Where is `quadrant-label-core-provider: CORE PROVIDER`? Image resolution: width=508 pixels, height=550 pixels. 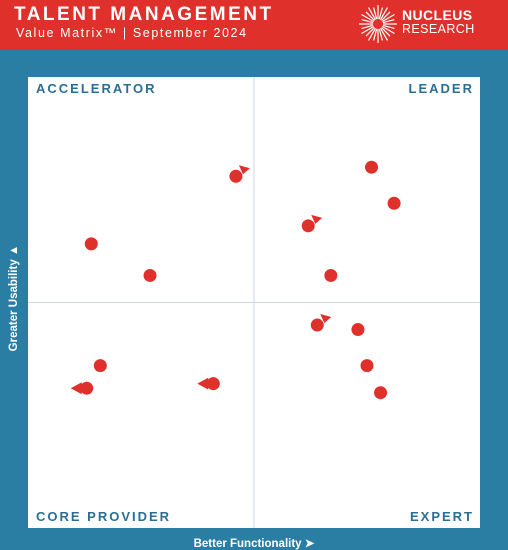 quadrant-label-core-provider: CORE PROVIDER is located at coordinates (104, 516).